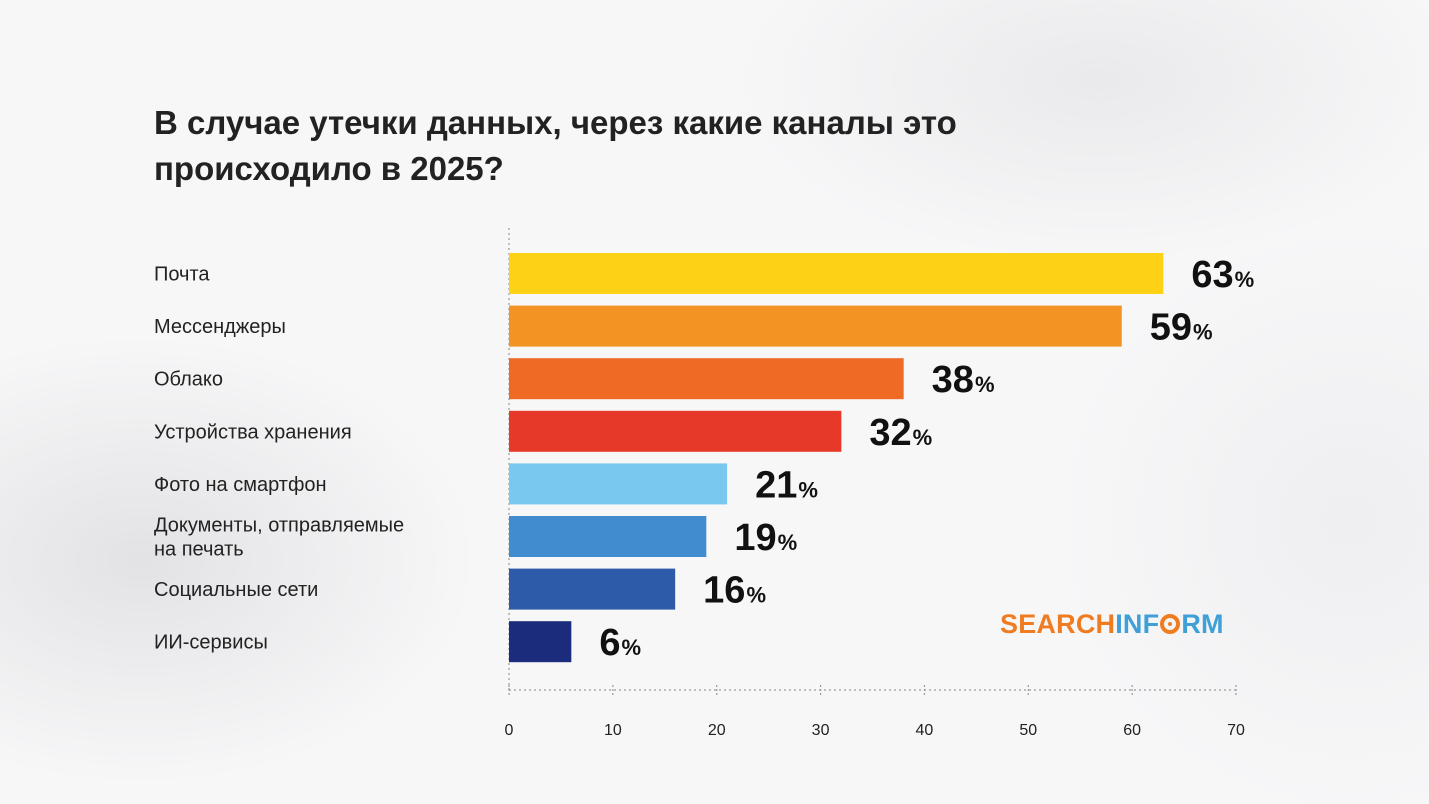 Image resolution: width=1429 pixels, height=804 pixels. I want to click on value-label: 59%, so click(1181, 328).